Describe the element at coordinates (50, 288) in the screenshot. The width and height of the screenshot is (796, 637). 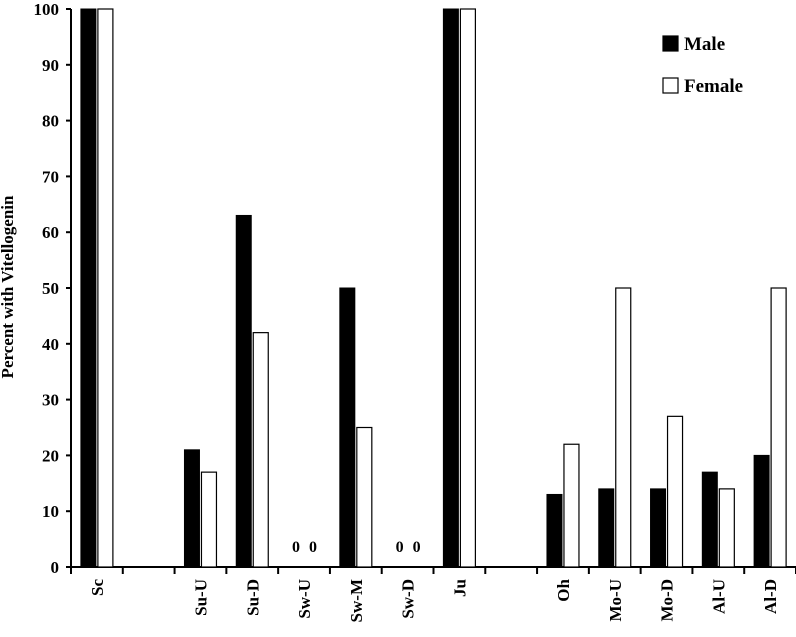
I see `y-tick-label: 50` at that location.